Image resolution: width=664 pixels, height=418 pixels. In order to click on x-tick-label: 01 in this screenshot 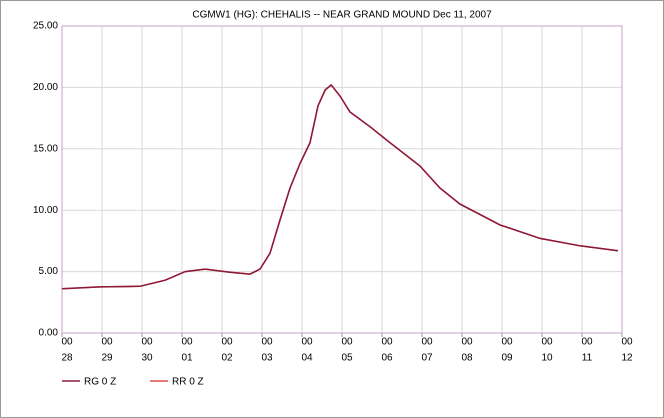, I will do `click(187, 358)`.